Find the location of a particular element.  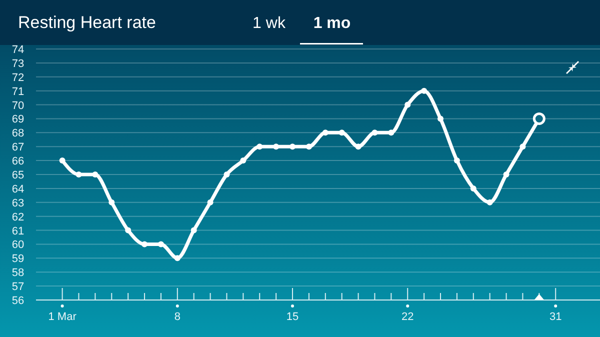

y-tick-label: 67 is located at coordinates (18, 148).